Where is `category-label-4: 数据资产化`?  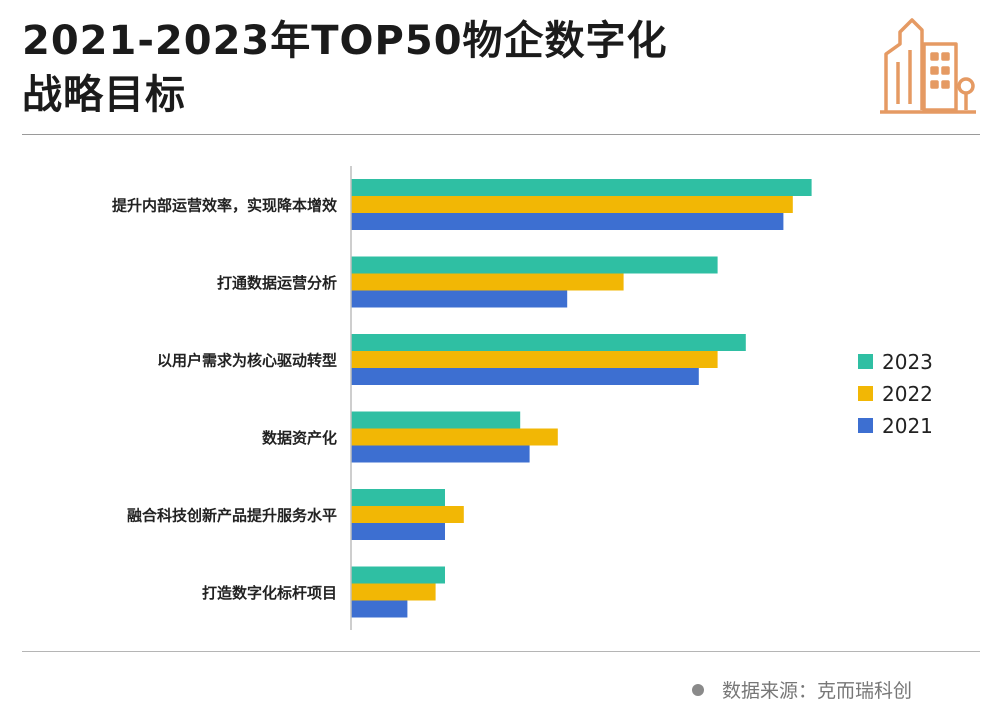 category-label-4: 数据资产化 is located at coordinates (299, 438).